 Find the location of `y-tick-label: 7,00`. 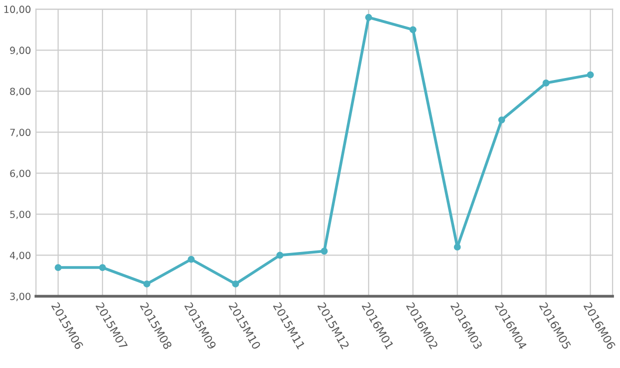

y-tick-label: 7,00 is located at coordinates (20, 133).